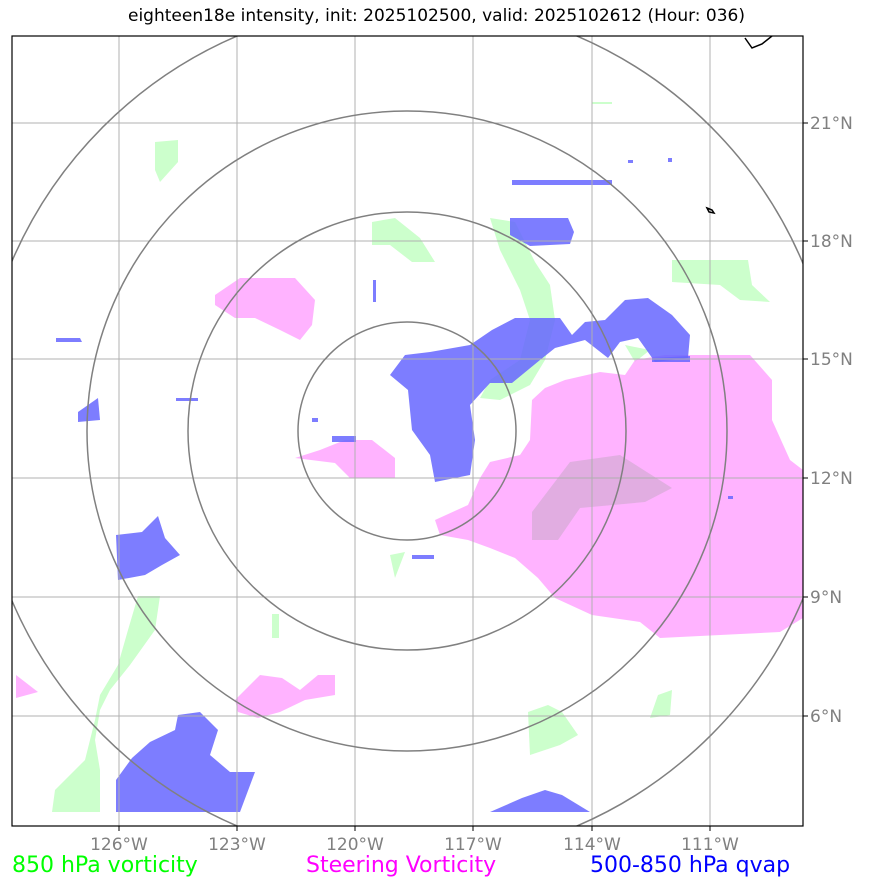 The width and height of the screenshot is (873, 891). What do you see at coordinates (414, 845) in the screenshot?
I see `lon-labels: 126°W 123°W 120°W 117°W 114°W 111°W` at bounding box center [414, 845].